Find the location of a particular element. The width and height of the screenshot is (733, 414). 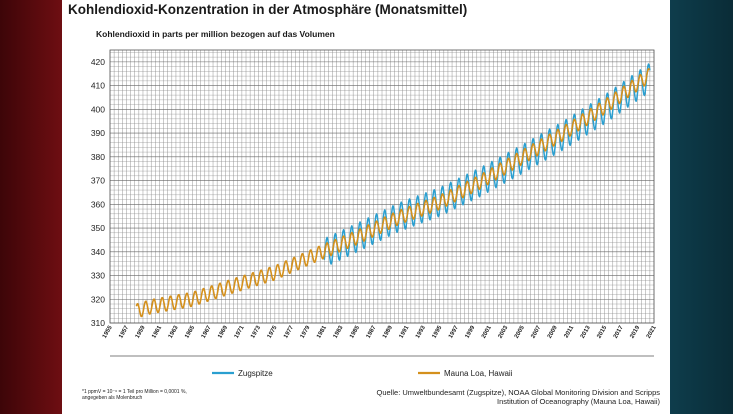

x-tick-label: 1995 is located at coordinates (438, 331).